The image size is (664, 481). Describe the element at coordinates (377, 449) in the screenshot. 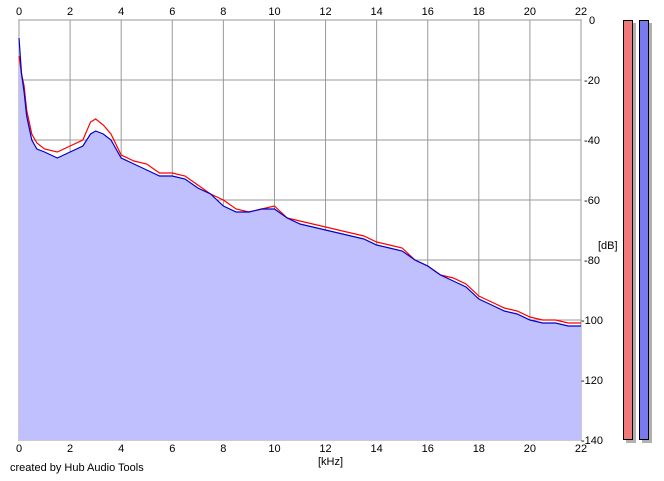

I see `x-tick-label-bottom: 14` at that location.